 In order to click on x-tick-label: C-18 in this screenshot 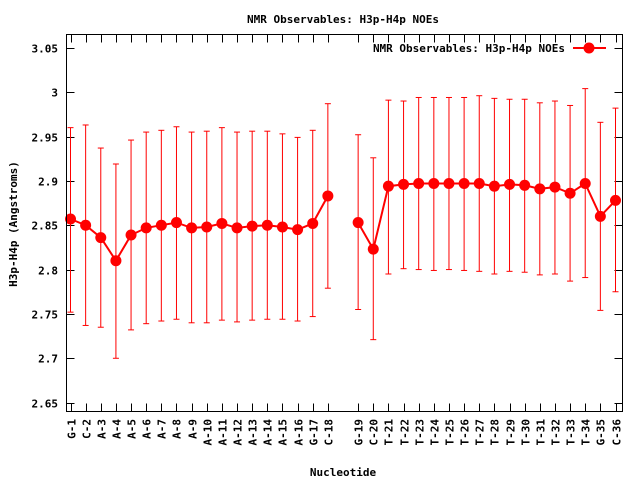, I will do `click(329, 432)`.